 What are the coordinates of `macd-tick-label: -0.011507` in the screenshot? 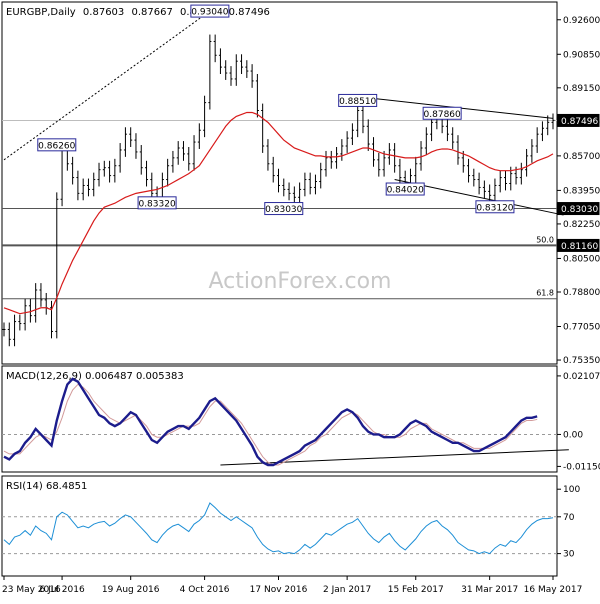 It's located at (581, 467).